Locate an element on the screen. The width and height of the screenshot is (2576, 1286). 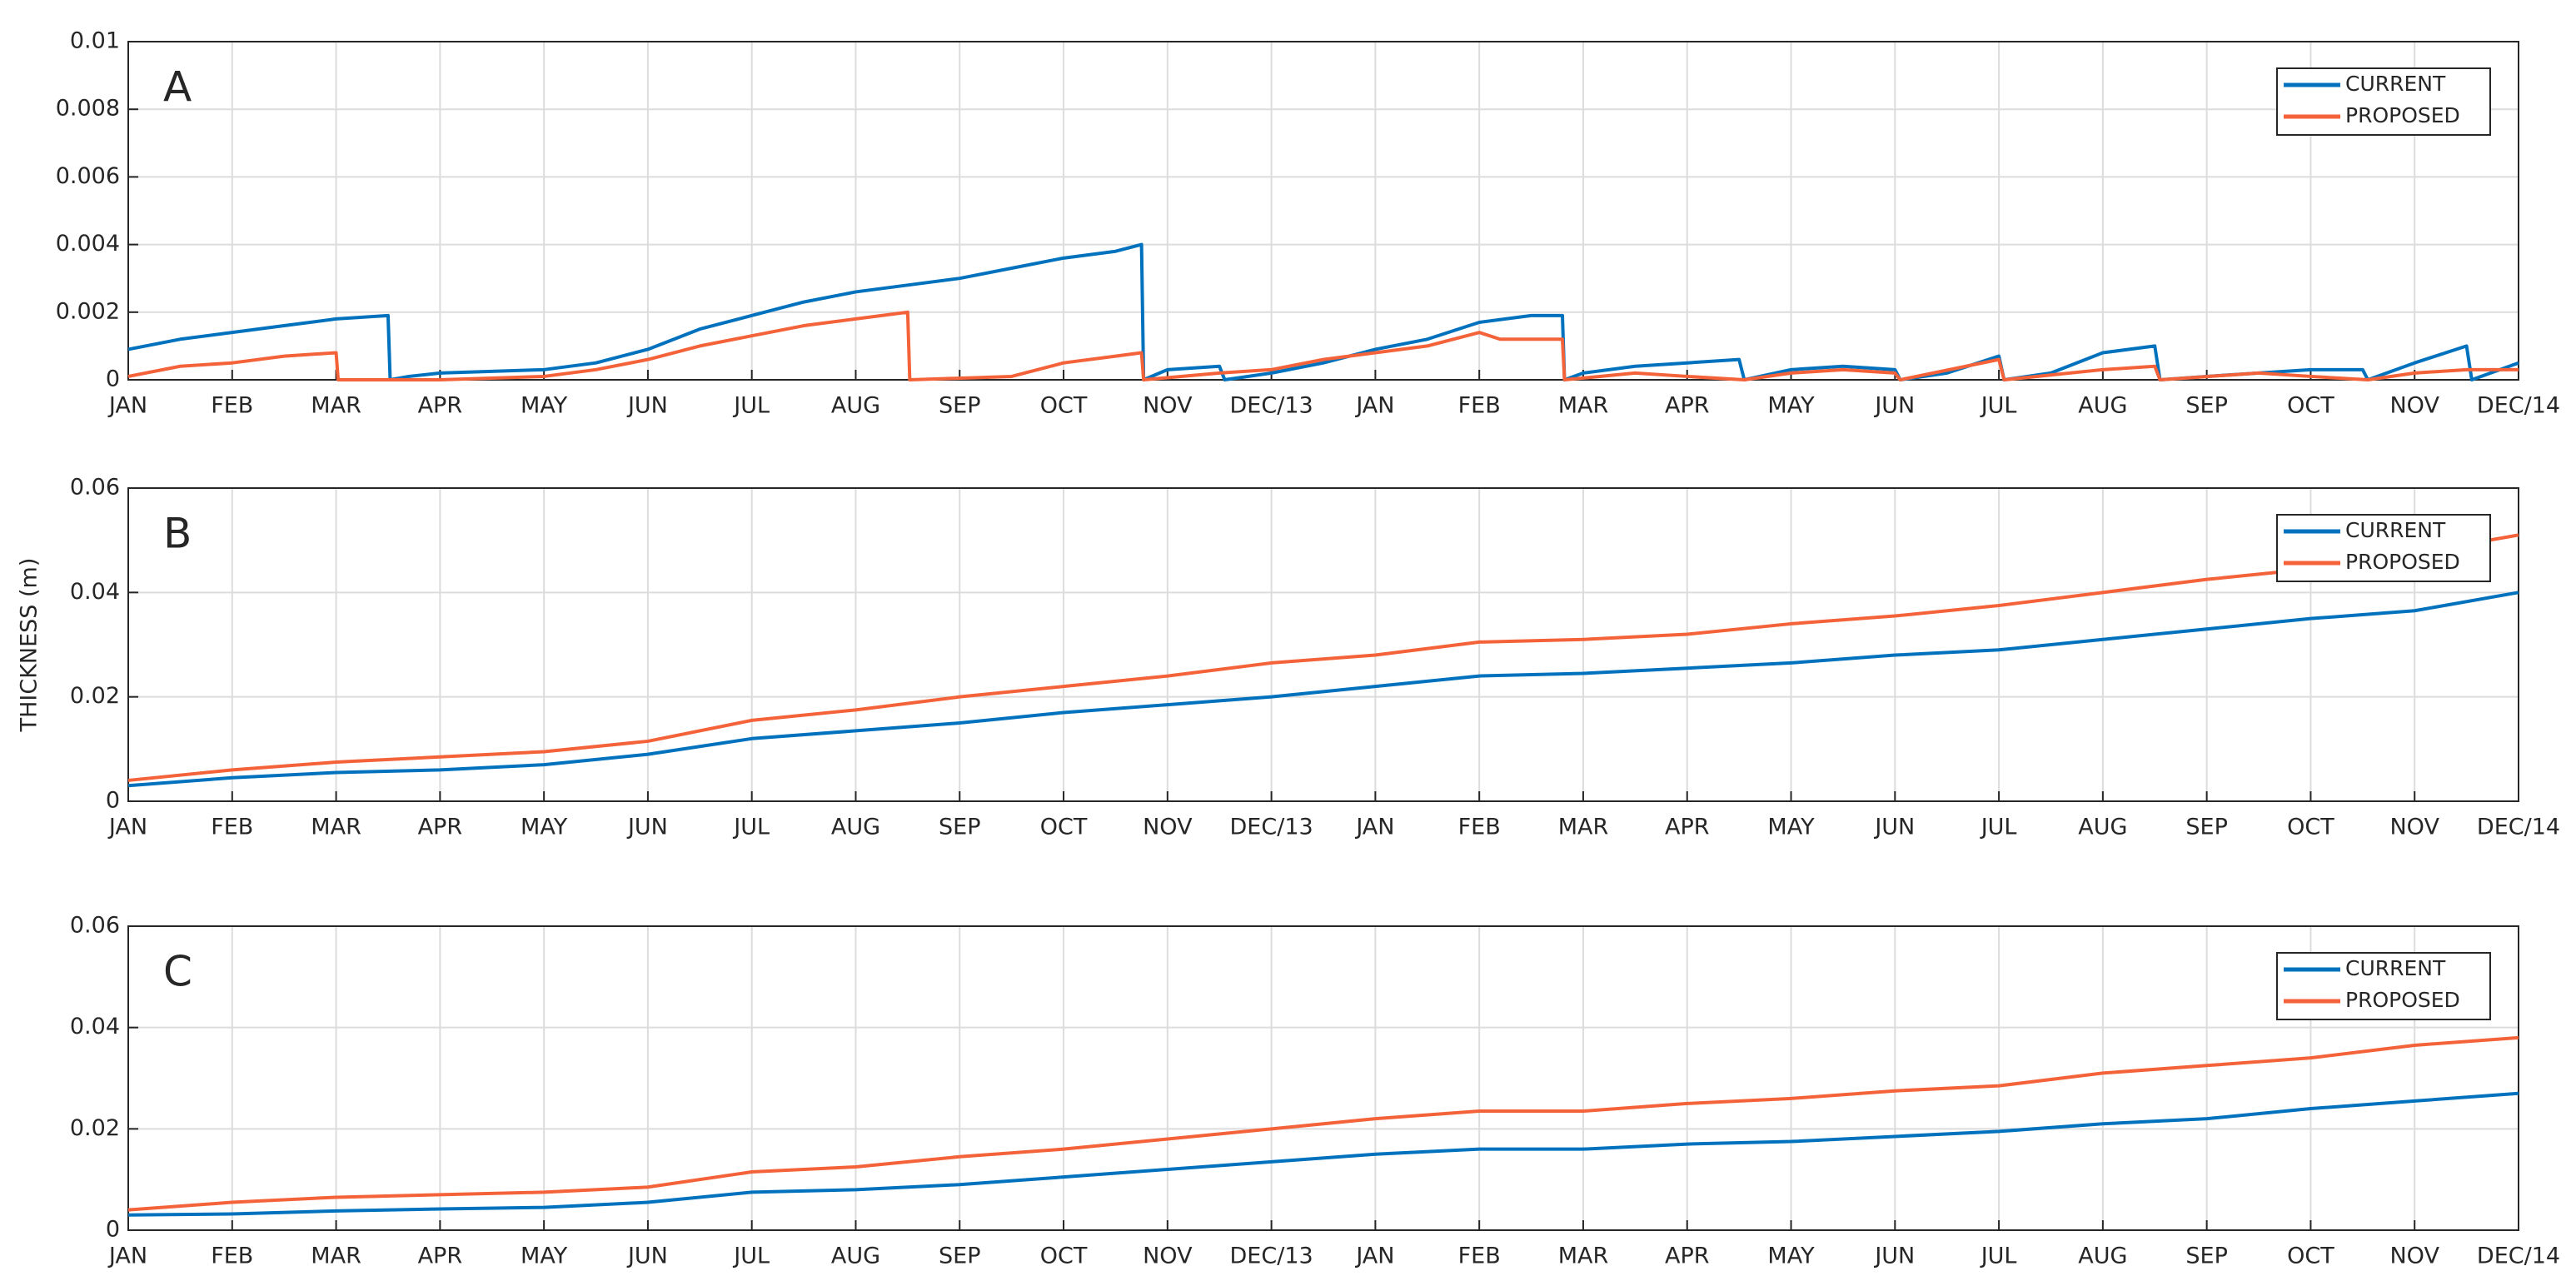
y-tick-label: 0.004 is located at coordinates (88, 244).